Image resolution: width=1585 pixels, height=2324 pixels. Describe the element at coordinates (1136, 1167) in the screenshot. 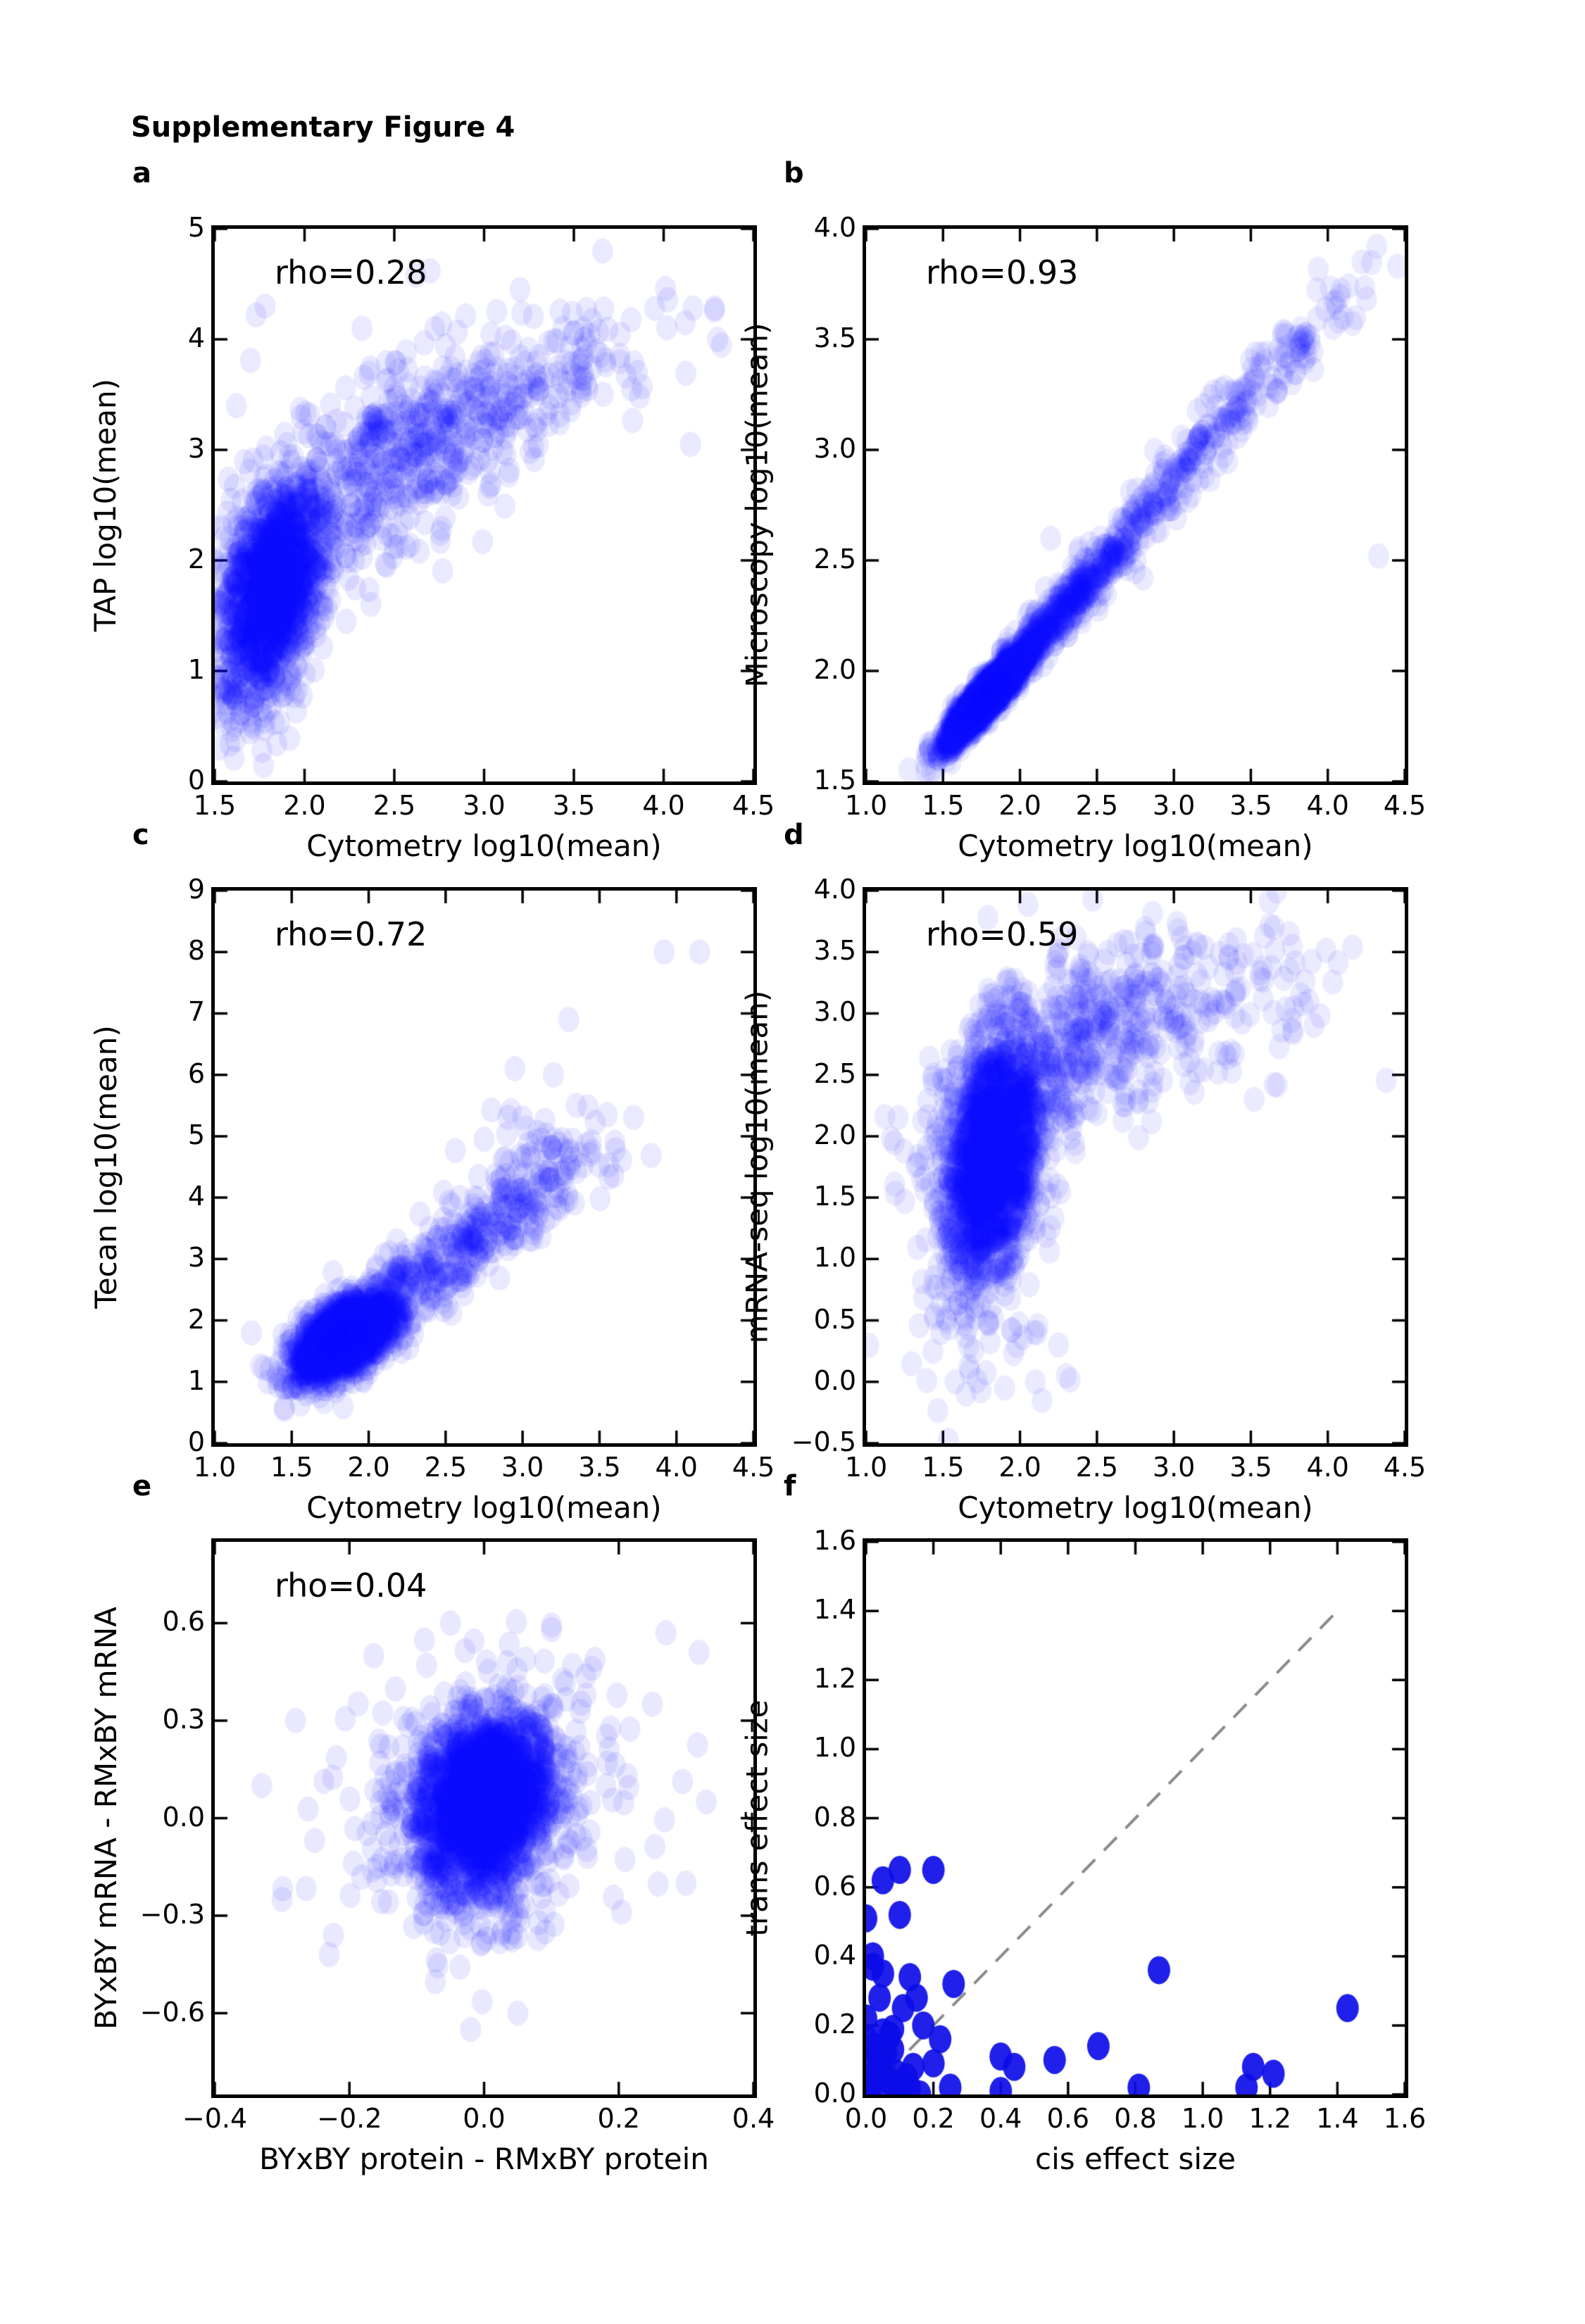

I see `panel-d-canvas` at that location.